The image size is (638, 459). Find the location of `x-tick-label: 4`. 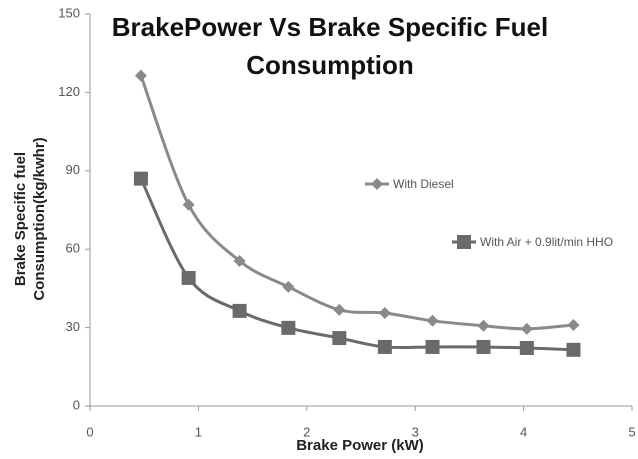

x-tick-label: 4 is located at coordinates (523, 431).